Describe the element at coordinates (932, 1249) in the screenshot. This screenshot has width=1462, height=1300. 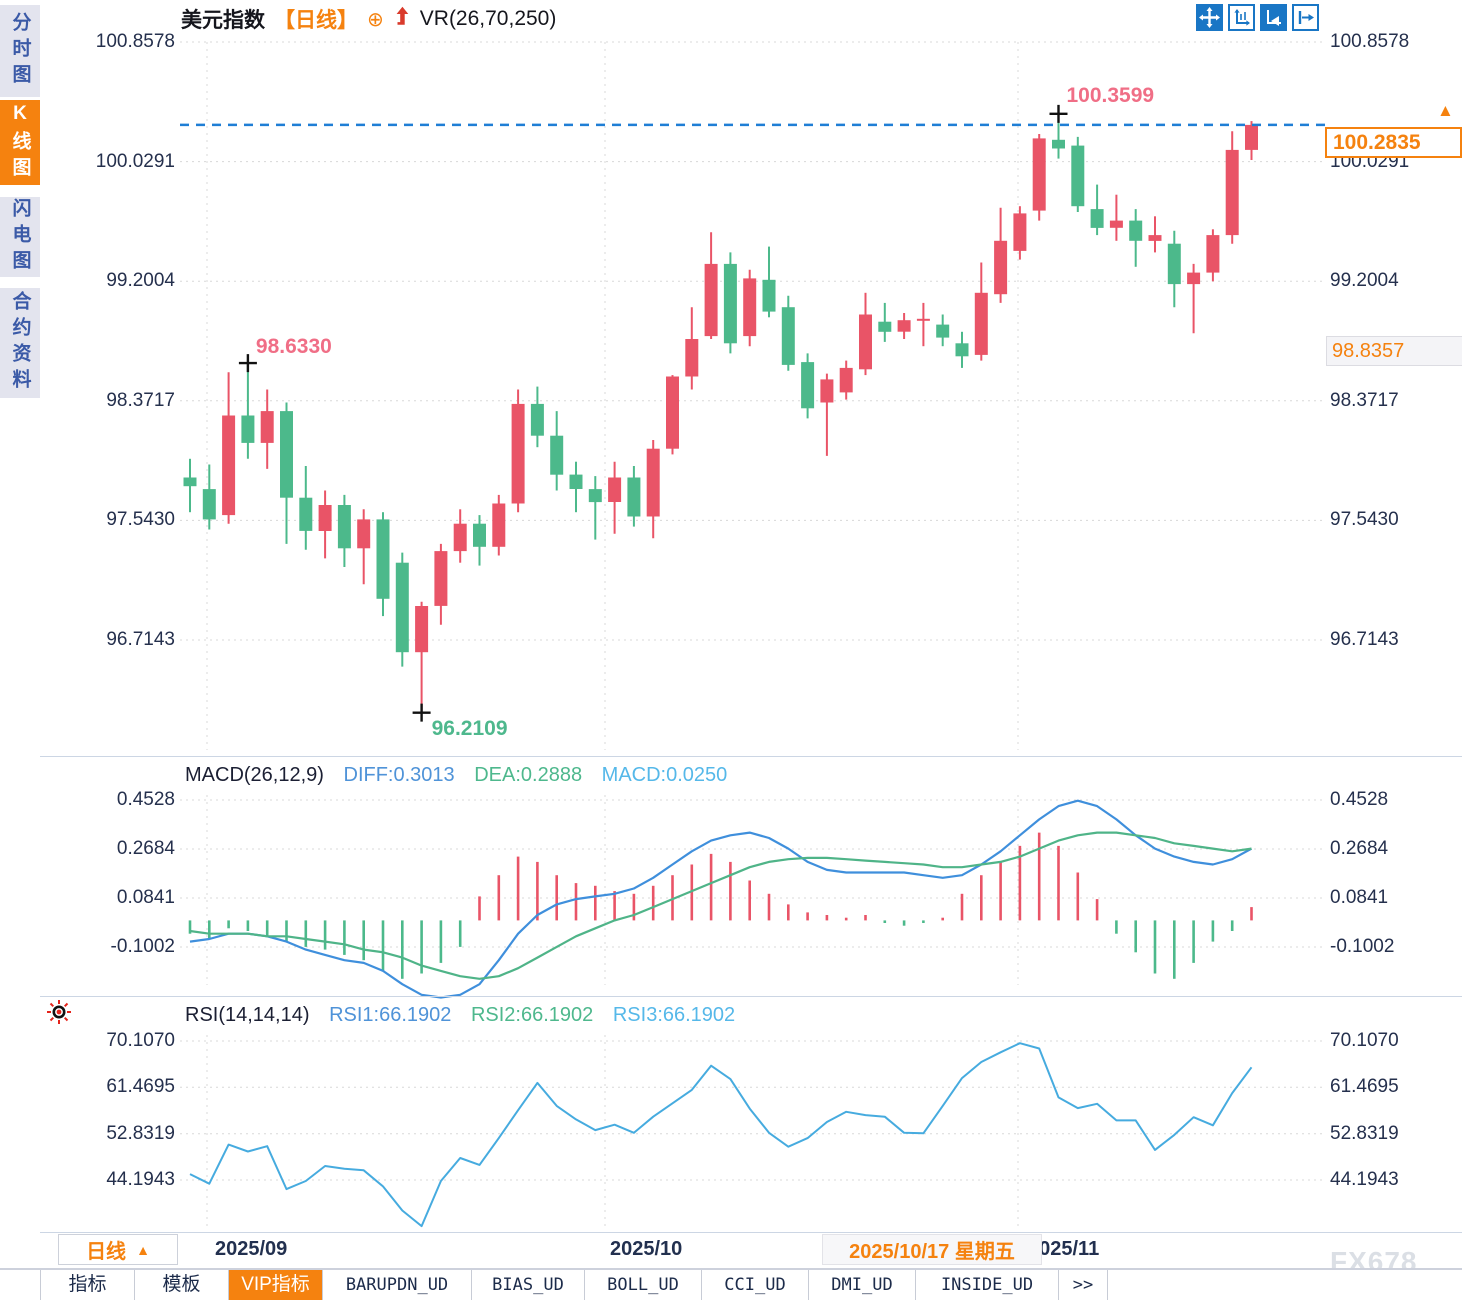
I see `crosshair-date-tag: 2025/10/17 星期五` at that location.